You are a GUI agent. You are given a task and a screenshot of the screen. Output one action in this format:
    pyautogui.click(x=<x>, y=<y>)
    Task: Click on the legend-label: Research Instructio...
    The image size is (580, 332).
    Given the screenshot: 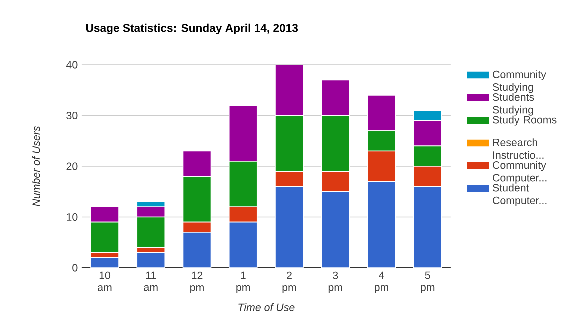 What is the action you would take?
    pyautogui.click(x=518, y=149)
    